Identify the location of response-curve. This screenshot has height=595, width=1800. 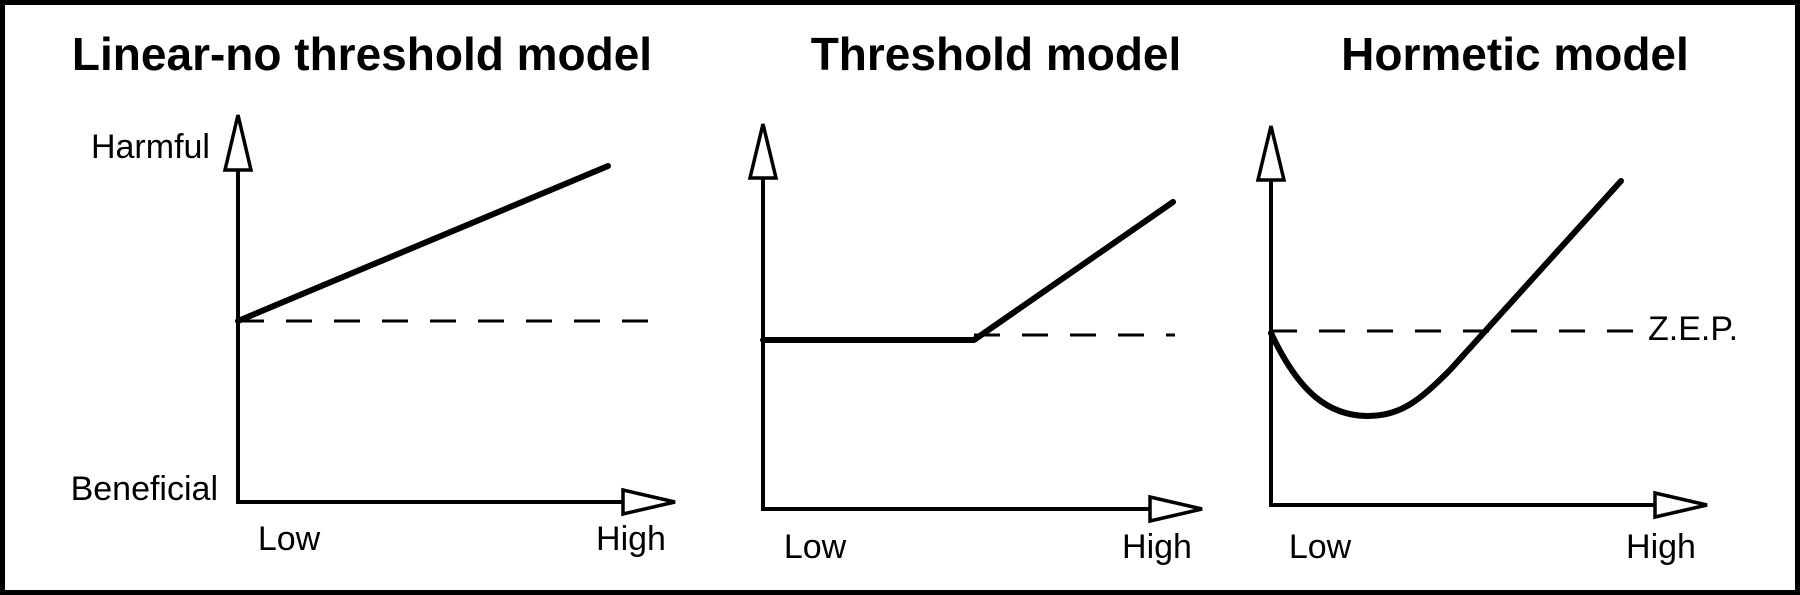
(1446, 299).